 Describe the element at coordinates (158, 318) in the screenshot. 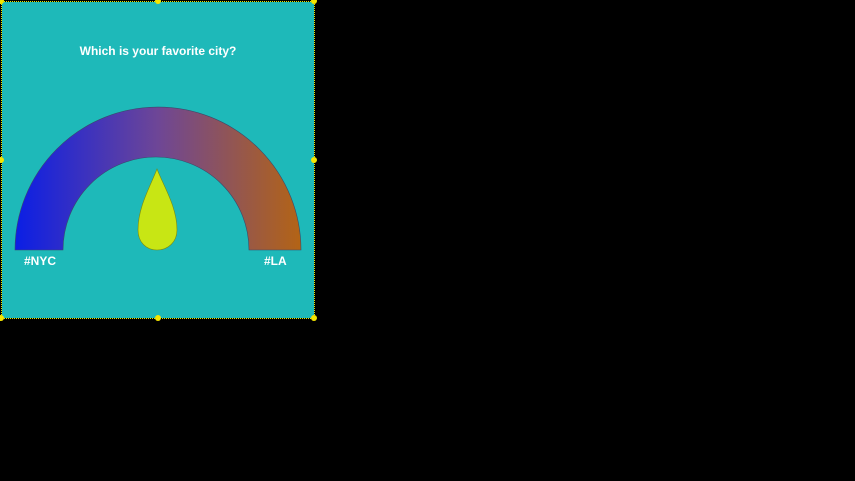

I see `resize-handle-bottom-center` at that location.